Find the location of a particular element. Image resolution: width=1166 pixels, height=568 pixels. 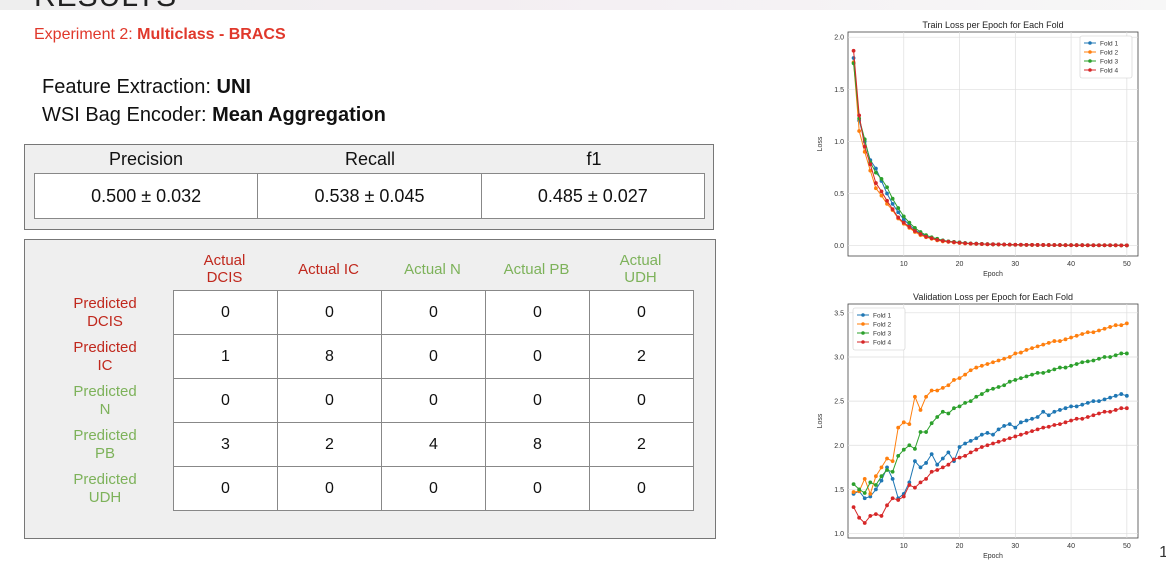

matrix-cell: 8 is located at coordinates (329, 356).